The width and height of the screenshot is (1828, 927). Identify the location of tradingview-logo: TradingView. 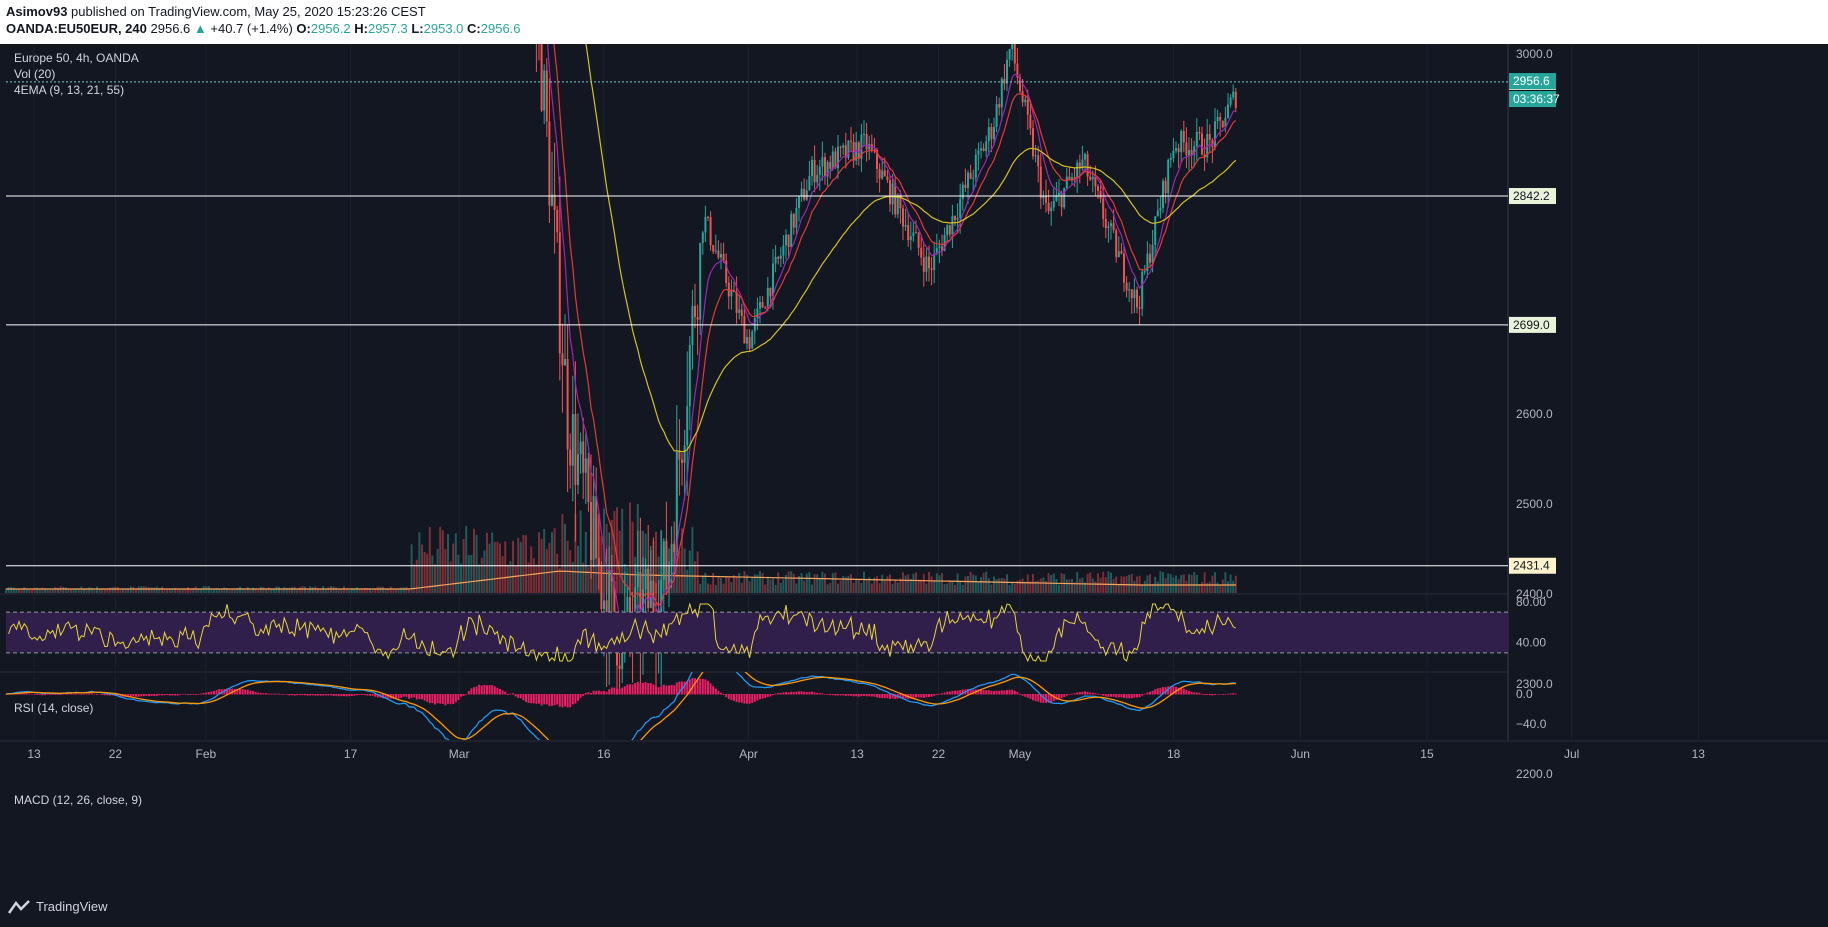
(58, 906).